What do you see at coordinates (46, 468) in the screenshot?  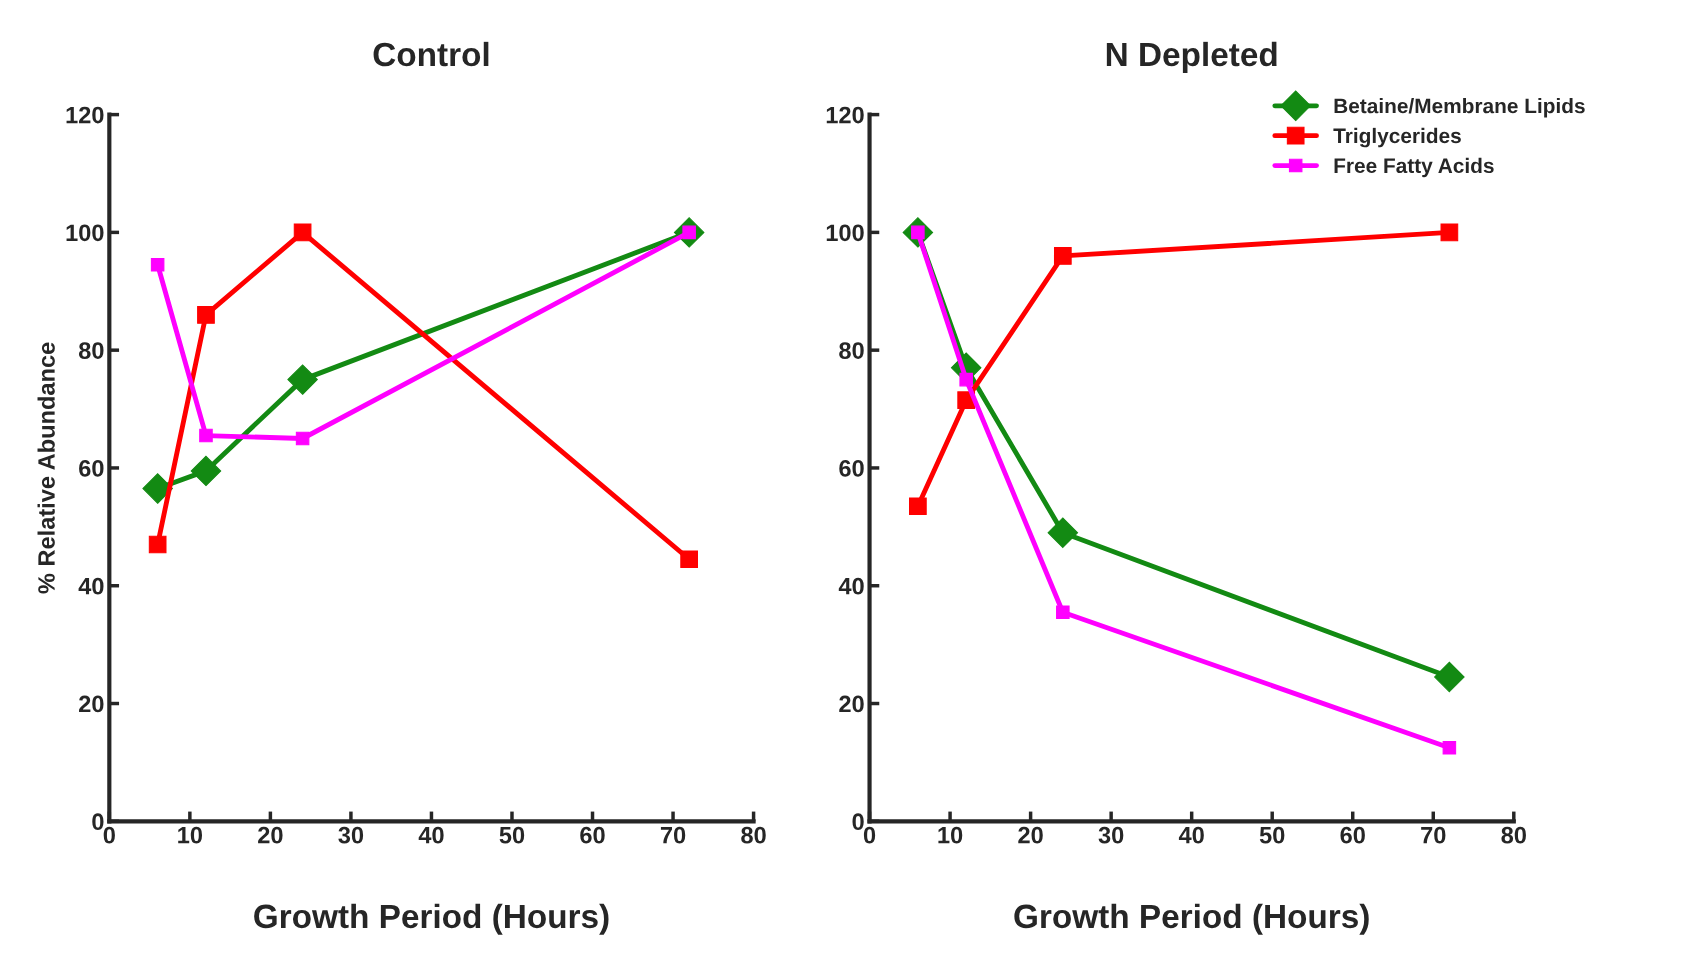 I see `y-axis-title: % Relative Abundance` at bounding box center [46, 468].